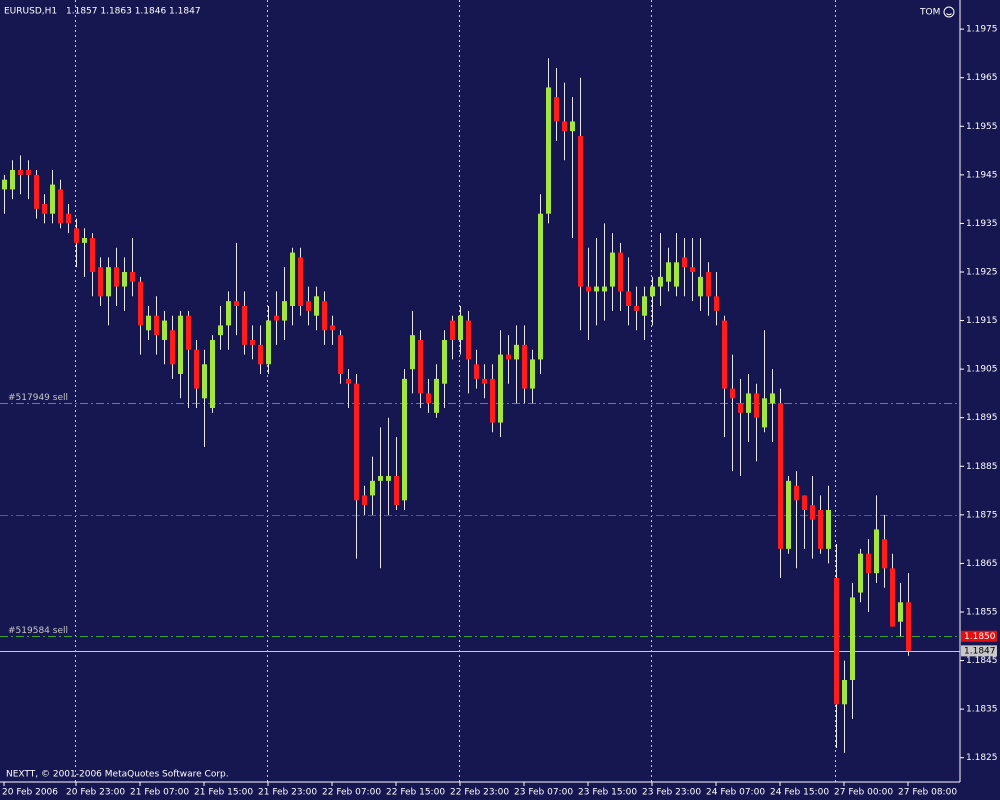 The height and width of the screenshot is (800, 1000). I want to click on x-tick-label: 27 Feb 00:00, so click(863, 793).